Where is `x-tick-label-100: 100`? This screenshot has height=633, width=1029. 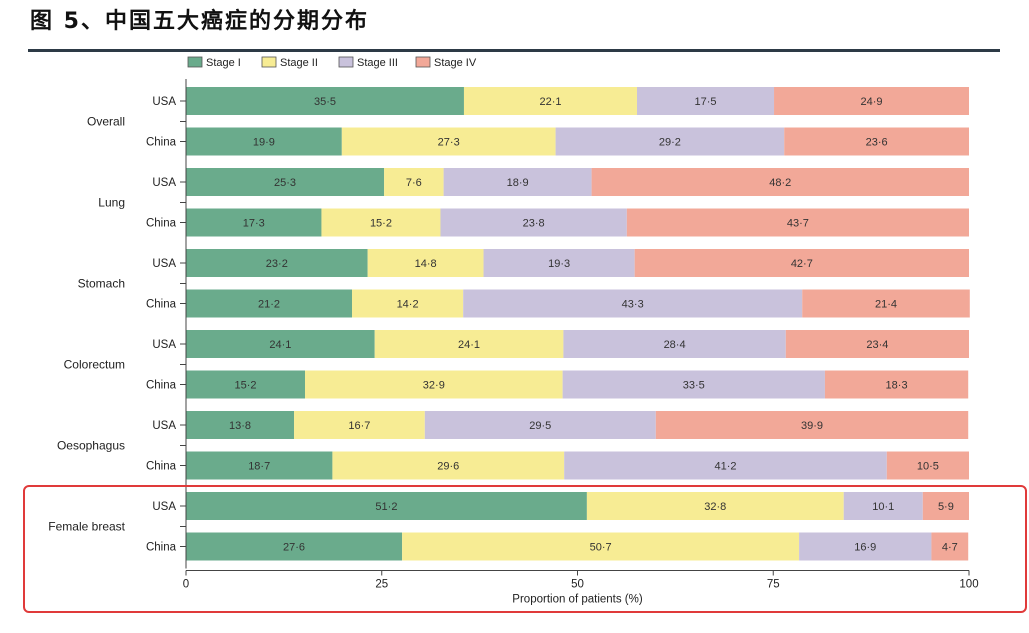
x-tick-label-100: 100 is located at coordinates (968, 585).